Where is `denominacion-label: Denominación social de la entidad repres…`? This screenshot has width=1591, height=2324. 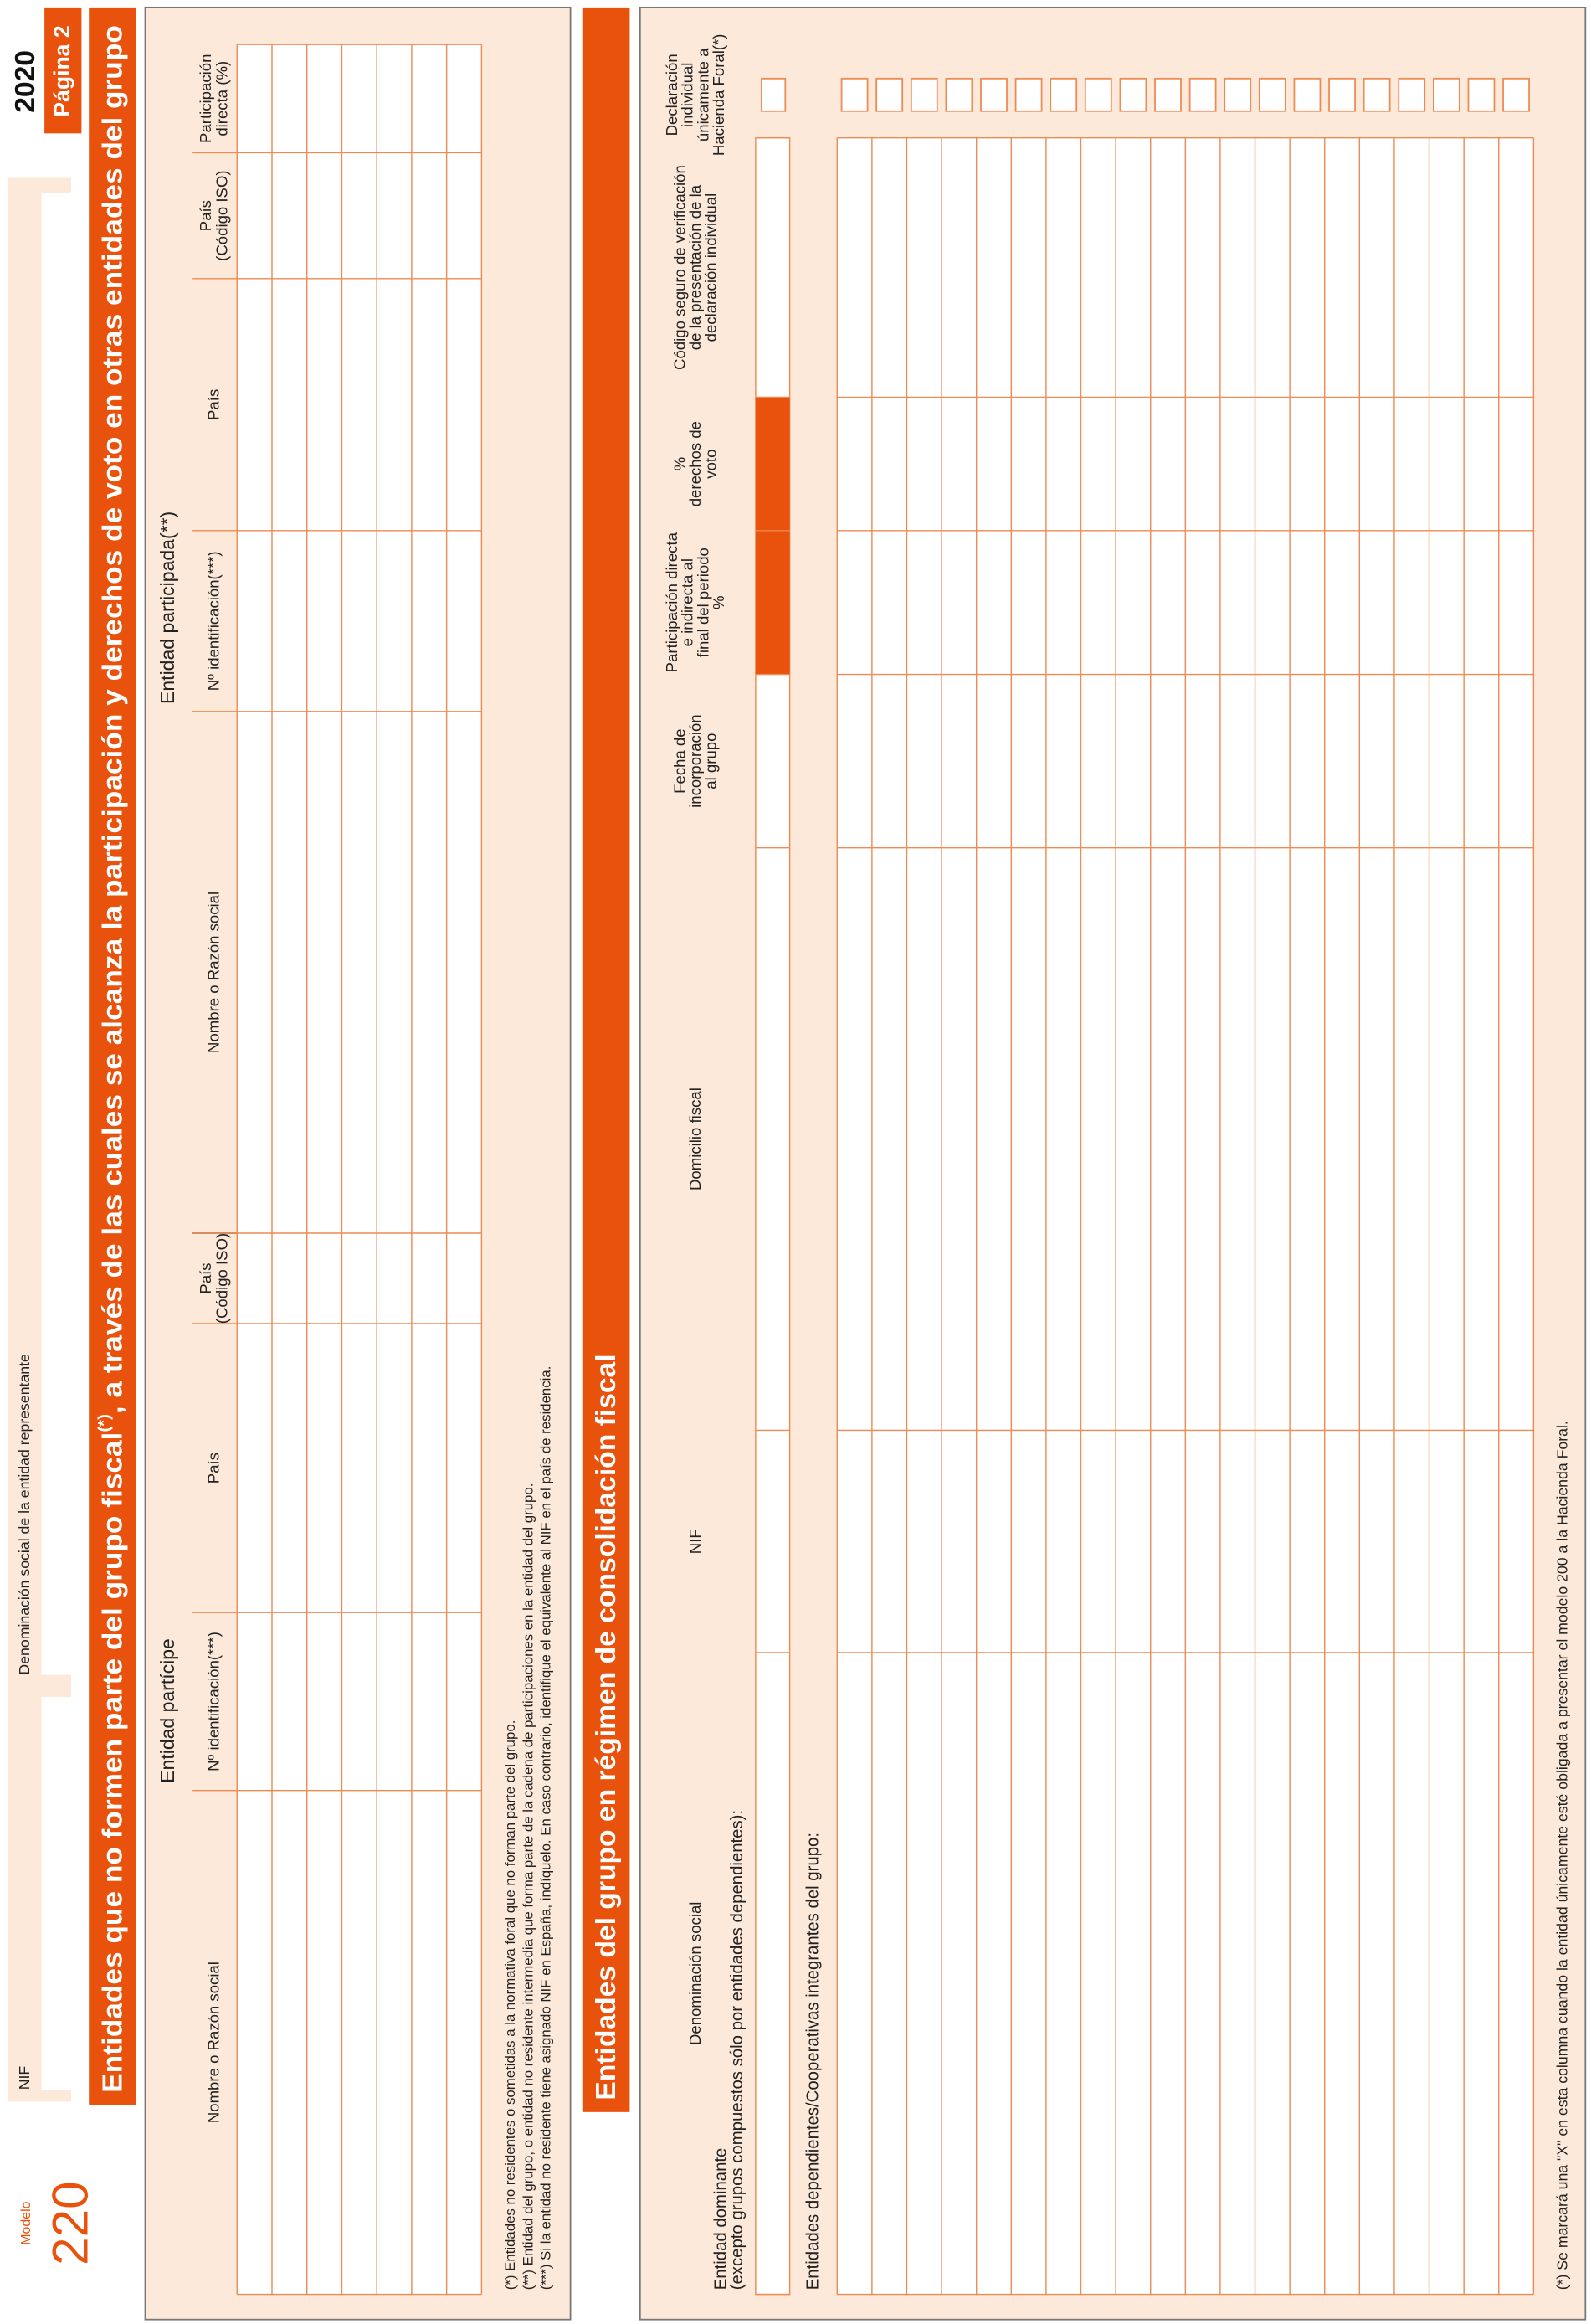 denominacion-label: Denominación social de la entidad repres… is located at coordinates (24, 1515).